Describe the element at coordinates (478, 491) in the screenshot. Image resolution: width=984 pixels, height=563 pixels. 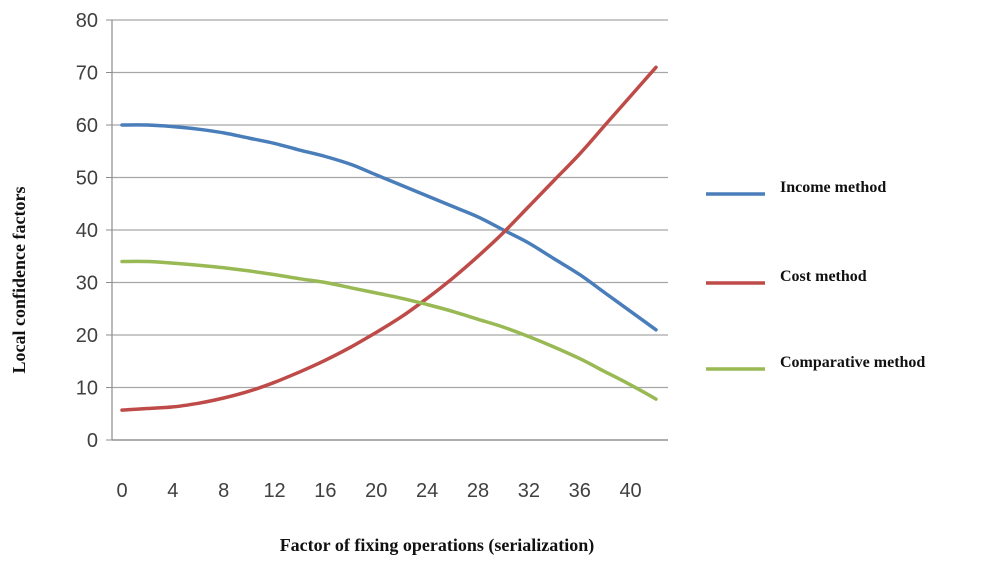
I see `x-tick-label: 28` at that location.